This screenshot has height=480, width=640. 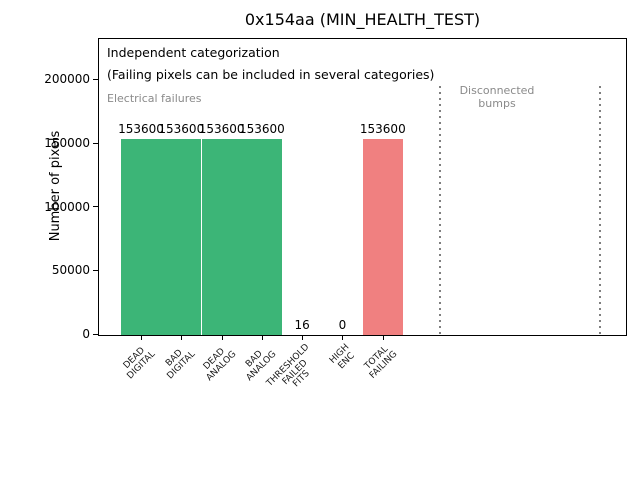 What do you see at coordinates (221, 237) in the screenshot?
I see `bar-dead-analog` at bounding box center [221, 237].